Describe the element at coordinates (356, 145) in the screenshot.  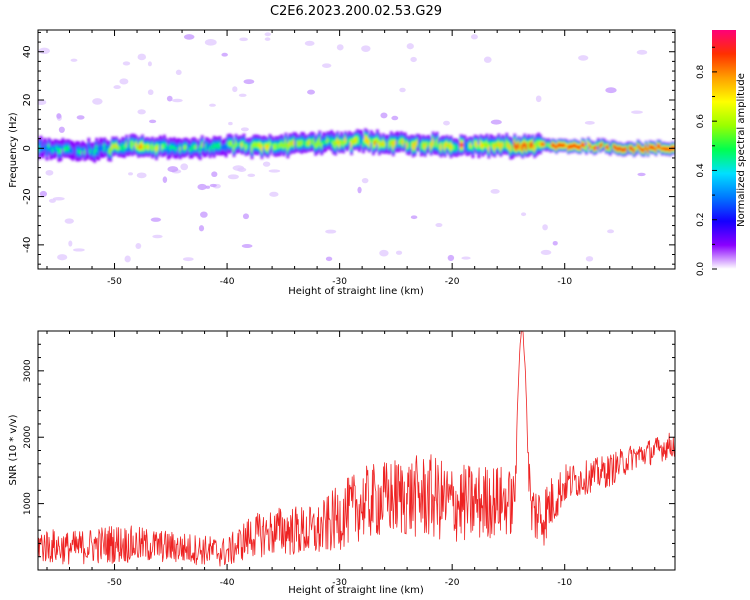
I see `spectrogram-ridge` at that location.